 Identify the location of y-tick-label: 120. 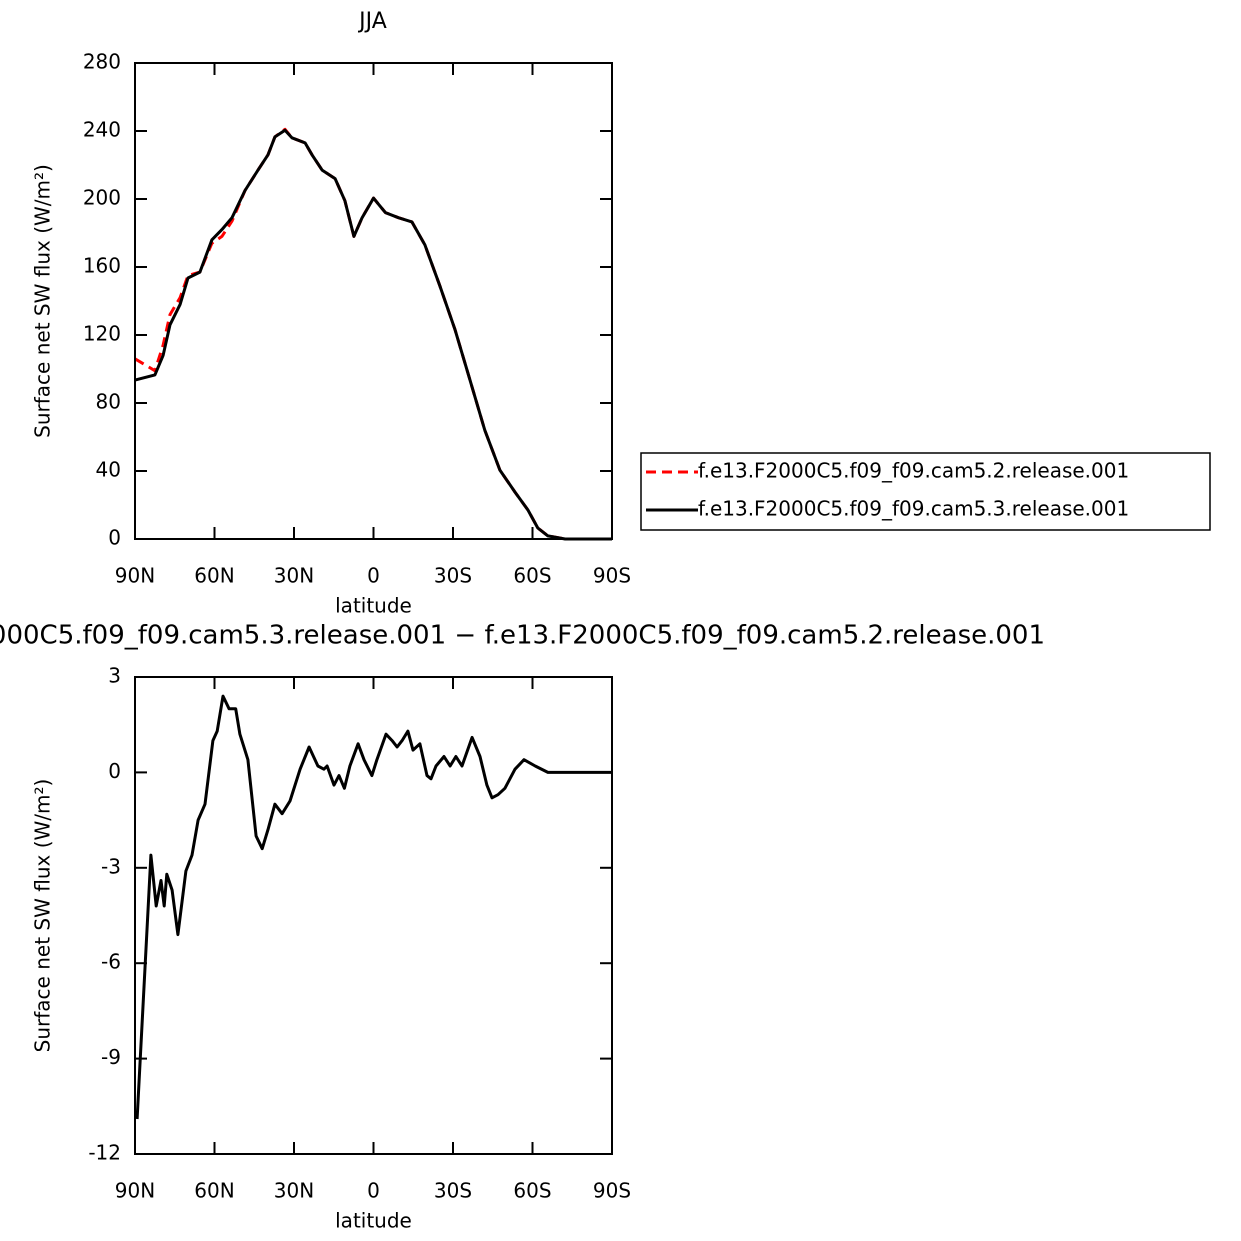
(102, 334).